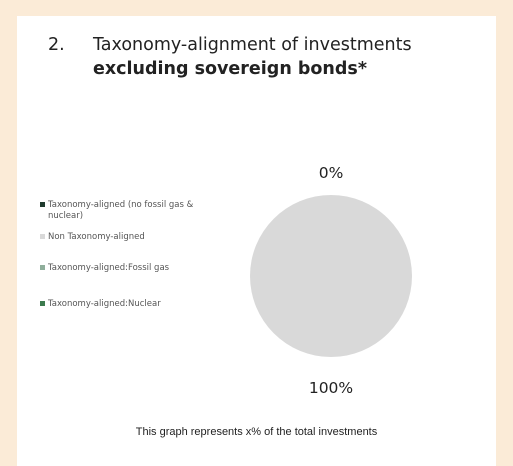 Image resolution: width=513 pixels, height=466 pixels. What do you see at coordinates (104, 304) in the screenshot?
I see `legend-label: Taxonomy-aligned:Nuclear` at bounding box center [104, 304].